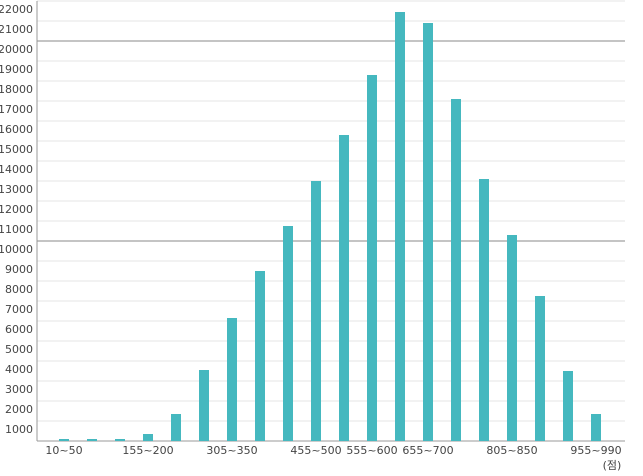 This screenshot has width=643, height=476. What do you see at coordinates (16, 69) in the screenshot?
I see `y-tick-label: 19000` at bounding box center [16, 69].